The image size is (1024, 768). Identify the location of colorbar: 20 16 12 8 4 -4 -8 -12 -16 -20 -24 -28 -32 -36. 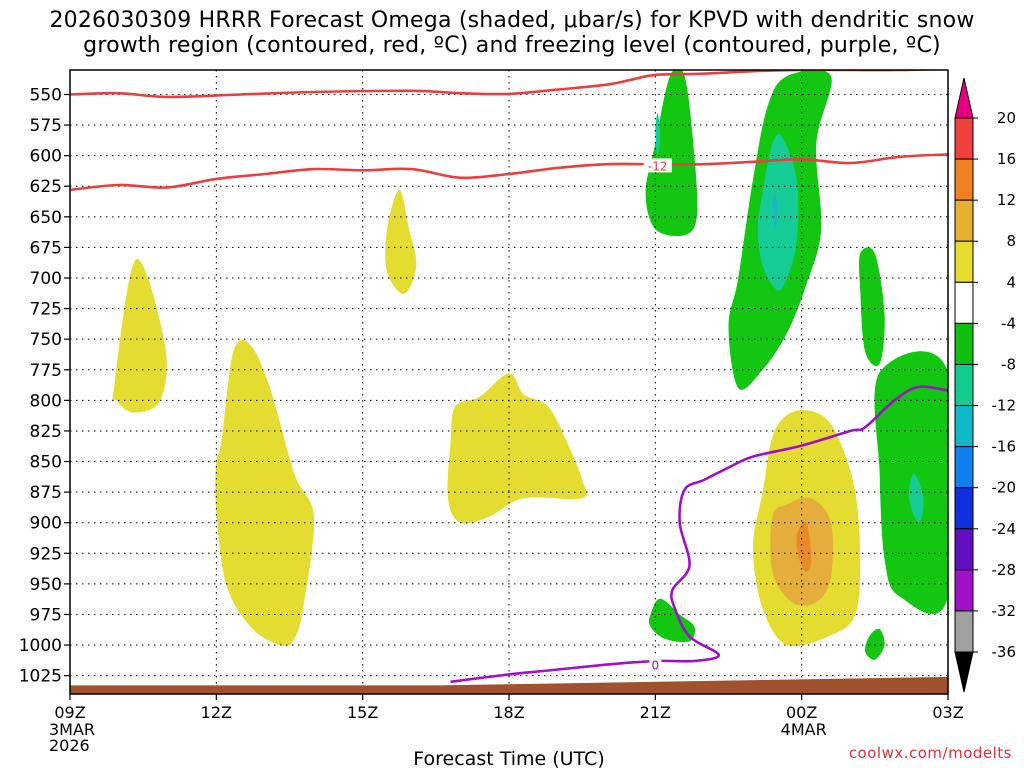
(985, 385).